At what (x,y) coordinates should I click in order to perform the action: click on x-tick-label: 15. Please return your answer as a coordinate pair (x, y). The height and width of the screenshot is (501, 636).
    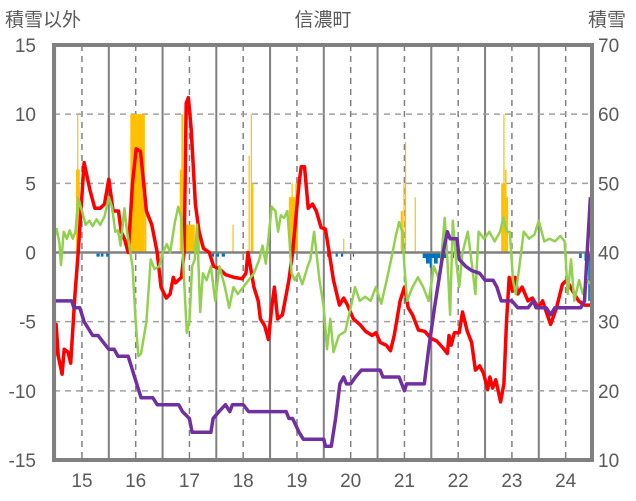
    Looking at the image, I should click on (81, 481).